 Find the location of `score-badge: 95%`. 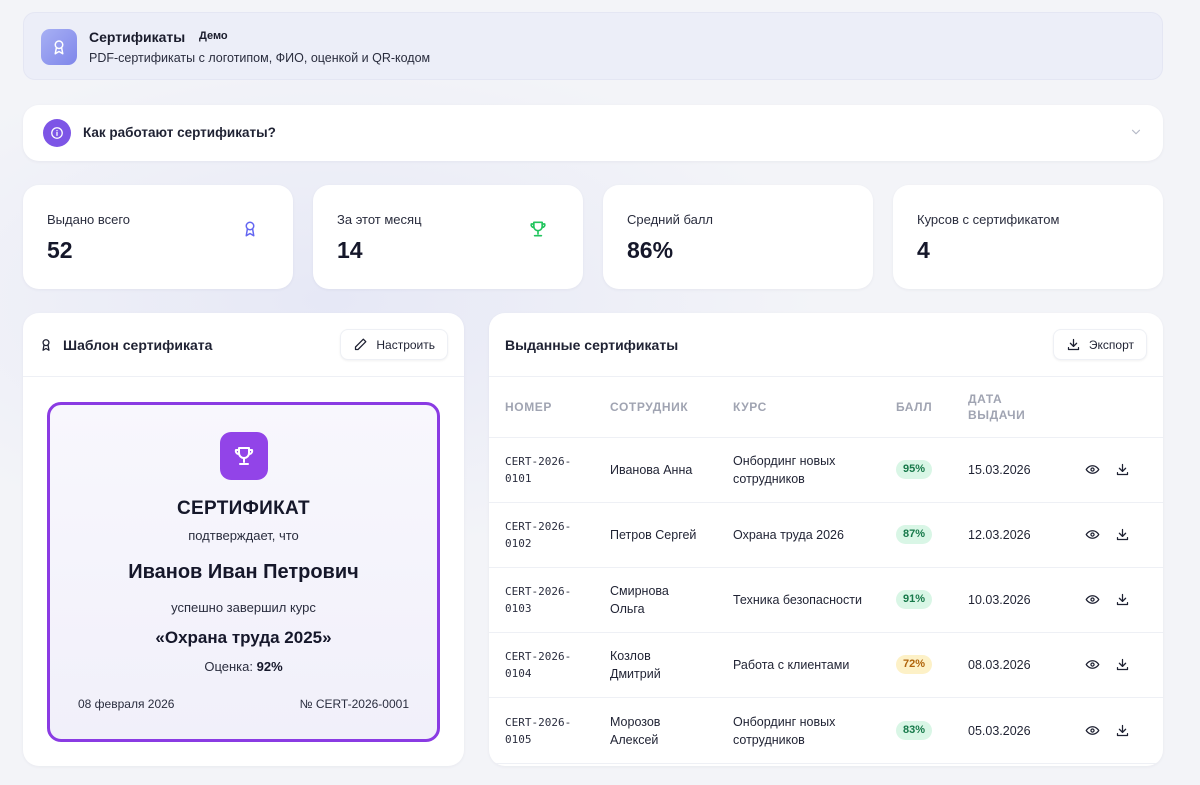

score-badge: 95% is located at coordinates (914, 469).